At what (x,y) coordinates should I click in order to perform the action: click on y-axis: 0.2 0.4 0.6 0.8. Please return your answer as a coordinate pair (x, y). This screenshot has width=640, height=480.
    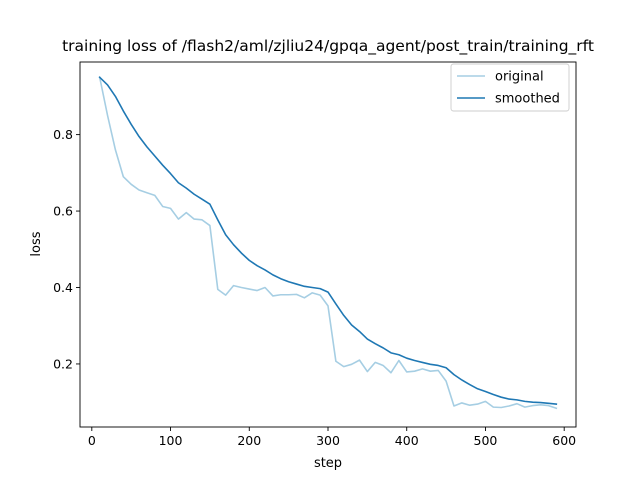
    Looking at the image, I should click on (66, 249).